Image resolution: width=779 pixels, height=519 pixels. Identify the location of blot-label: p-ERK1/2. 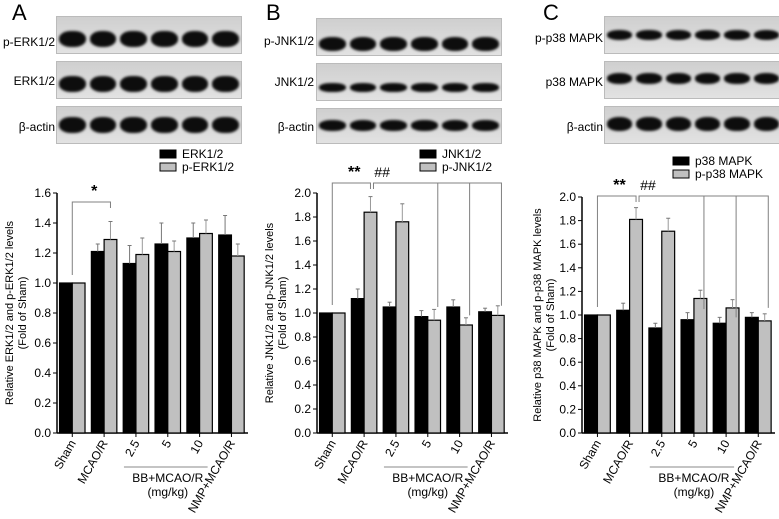
(28, 42).